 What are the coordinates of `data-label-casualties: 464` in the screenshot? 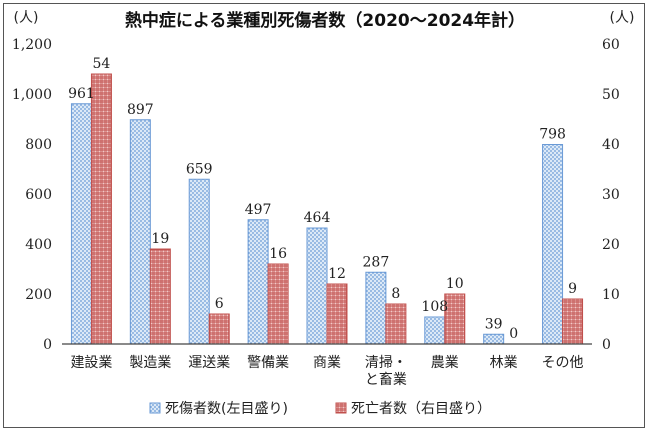 It's located at (317, 218).